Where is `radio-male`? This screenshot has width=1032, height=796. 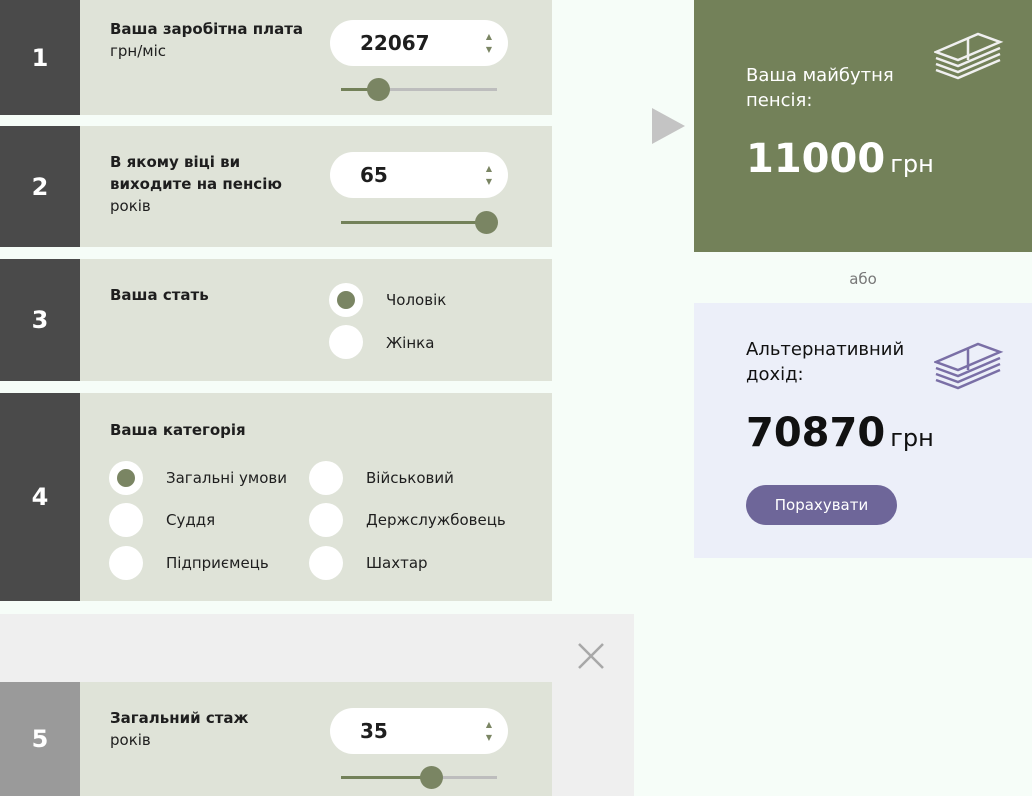 radio-male is located at coordinates (346, 300).